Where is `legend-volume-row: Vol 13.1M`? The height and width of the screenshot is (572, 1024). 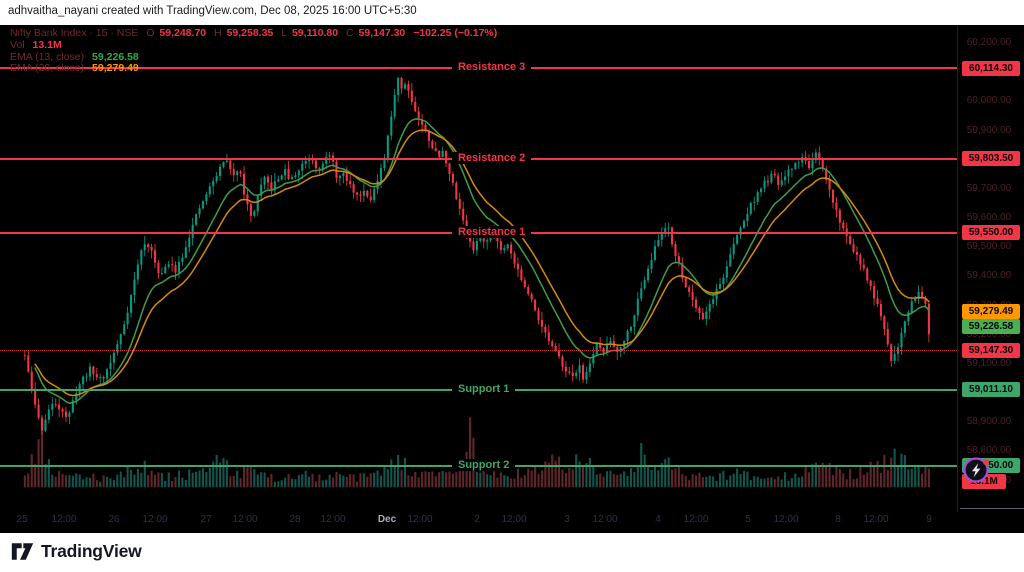
legend-volume-row: Vol 13.1M is located at coordinates (253, 45).